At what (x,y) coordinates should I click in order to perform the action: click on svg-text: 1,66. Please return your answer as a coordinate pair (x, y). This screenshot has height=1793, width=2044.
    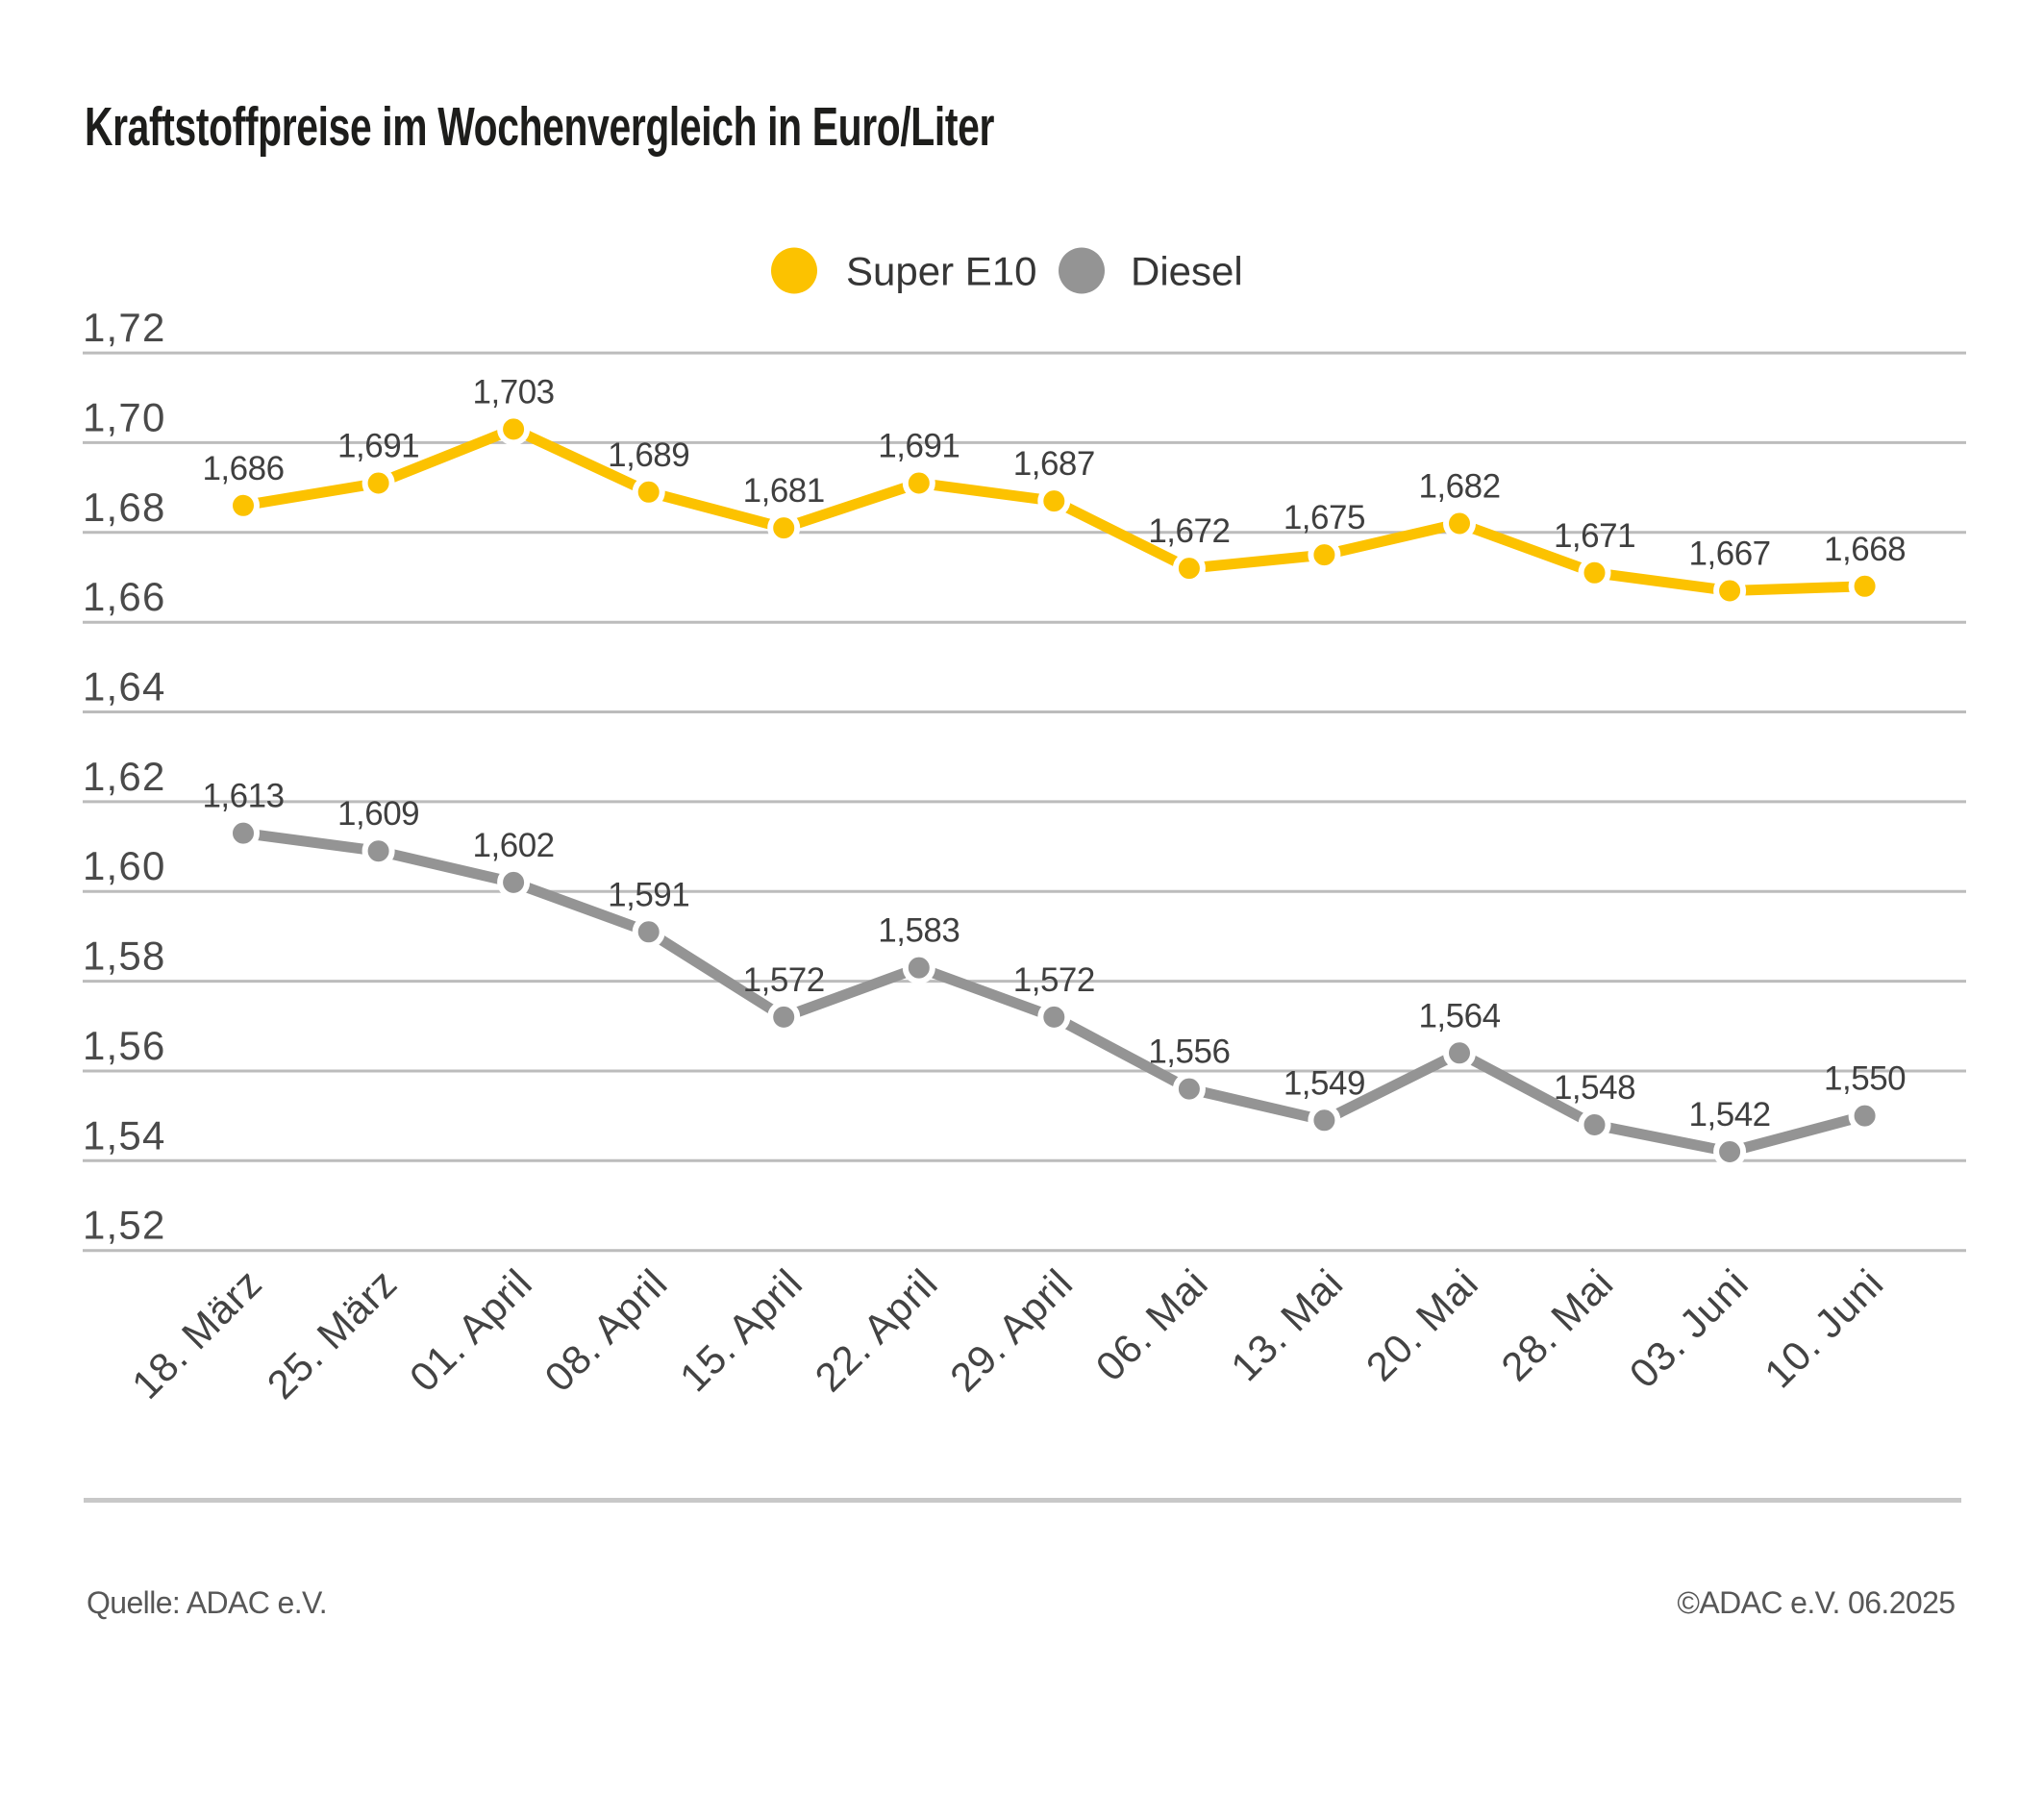
    Looking at the image, I should click on (124, 596).